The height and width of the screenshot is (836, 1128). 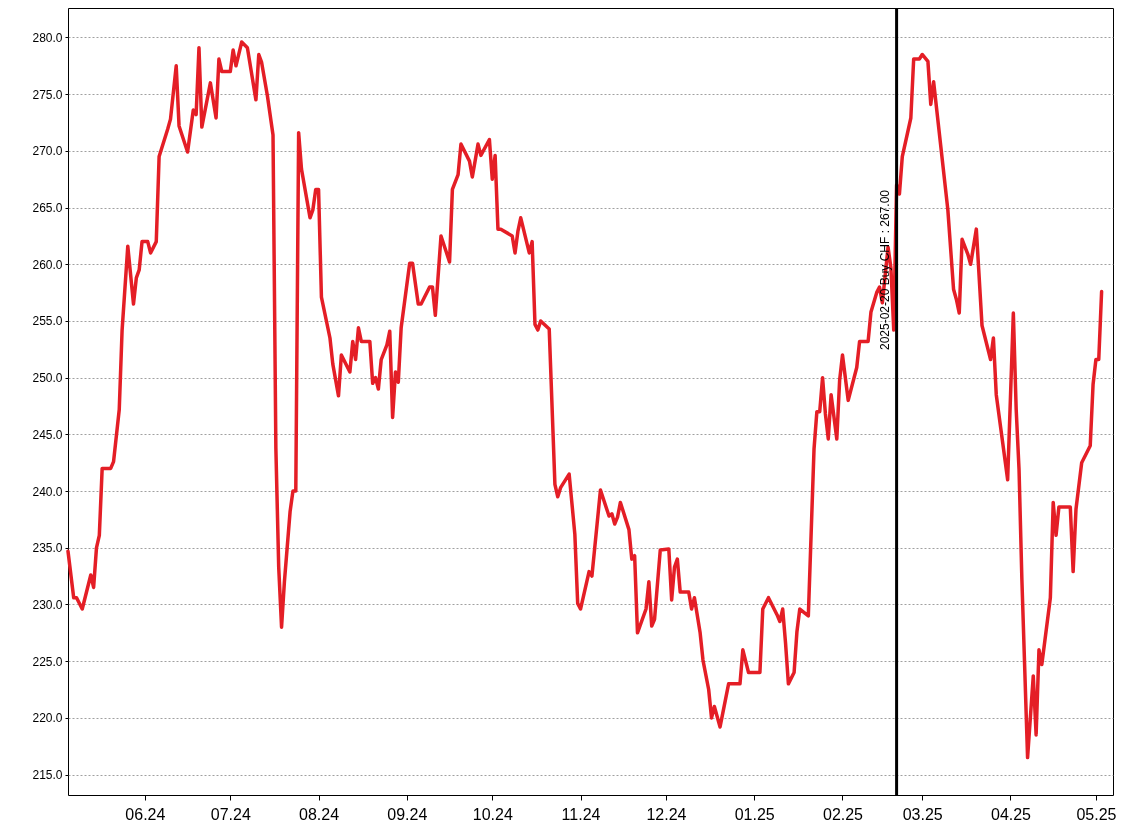 I want to click on y-tick-label: 270.0, so click(x=47, y=151).